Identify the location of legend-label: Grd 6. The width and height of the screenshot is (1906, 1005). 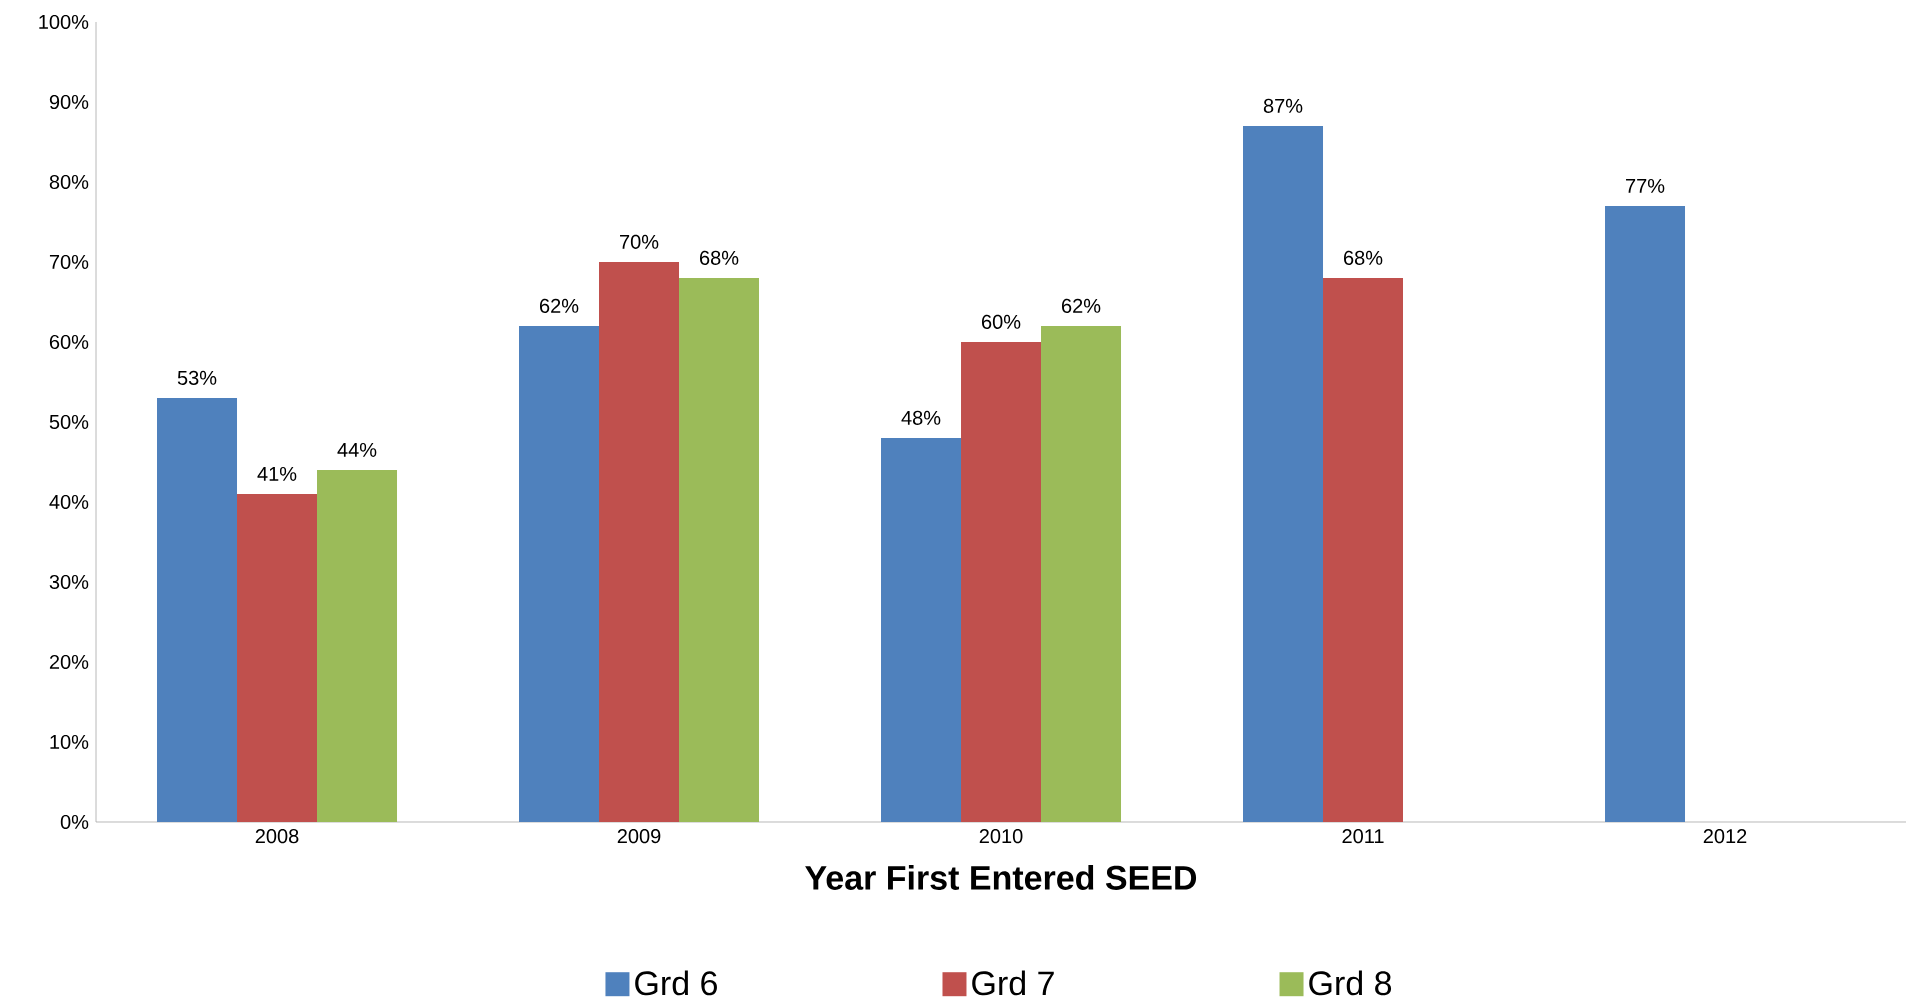
(676, 983).